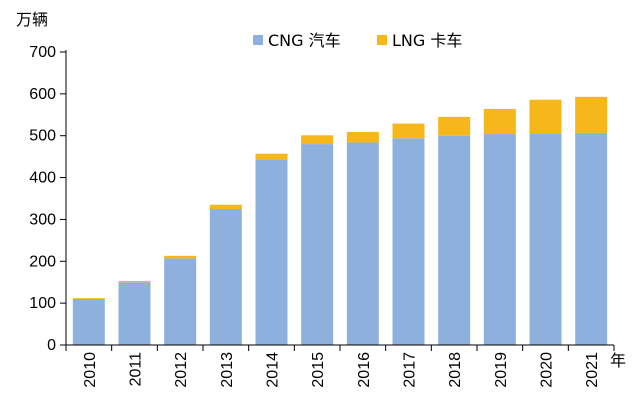  I want to click on x-tick-label-2013: 2013, so click(227, 370).